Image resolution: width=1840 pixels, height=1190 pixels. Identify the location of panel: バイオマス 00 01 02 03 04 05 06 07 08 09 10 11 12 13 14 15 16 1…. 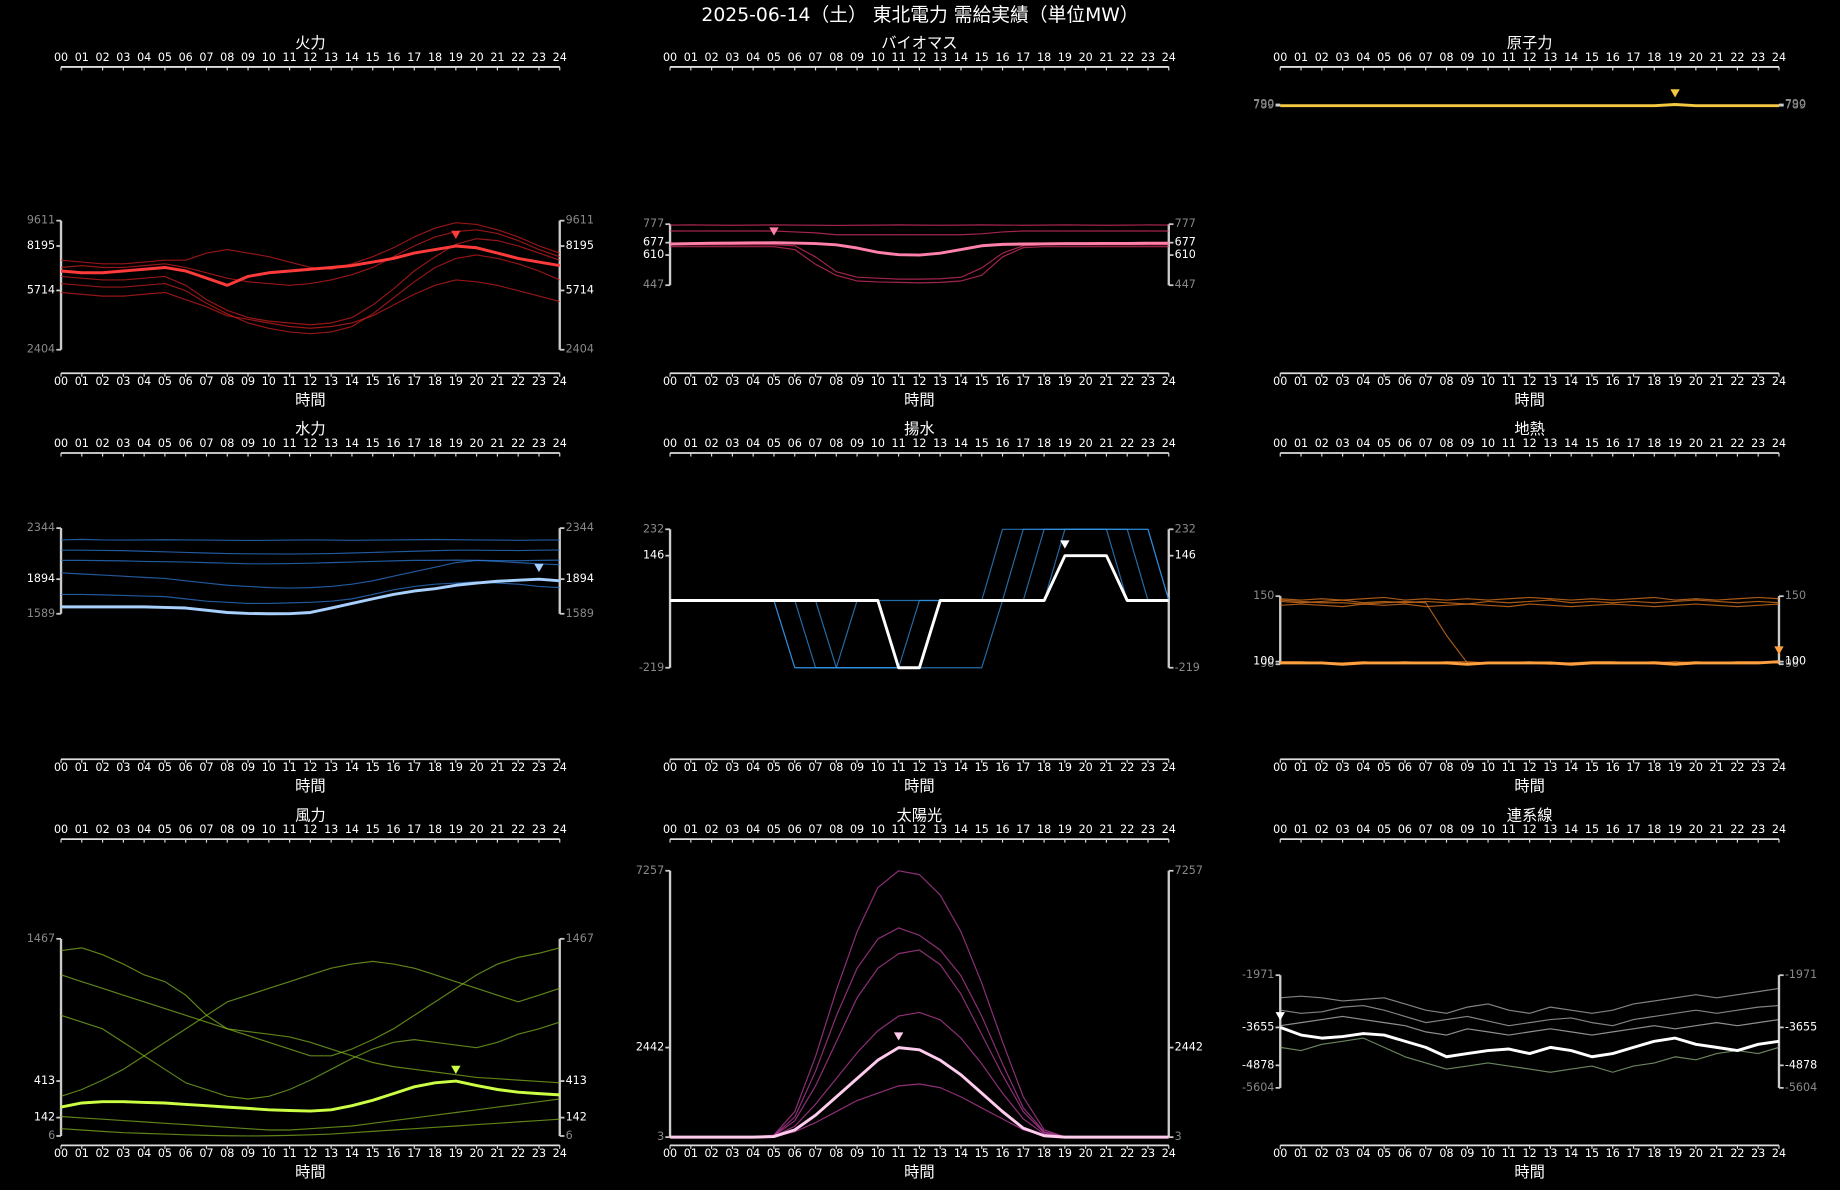
(919, 221).